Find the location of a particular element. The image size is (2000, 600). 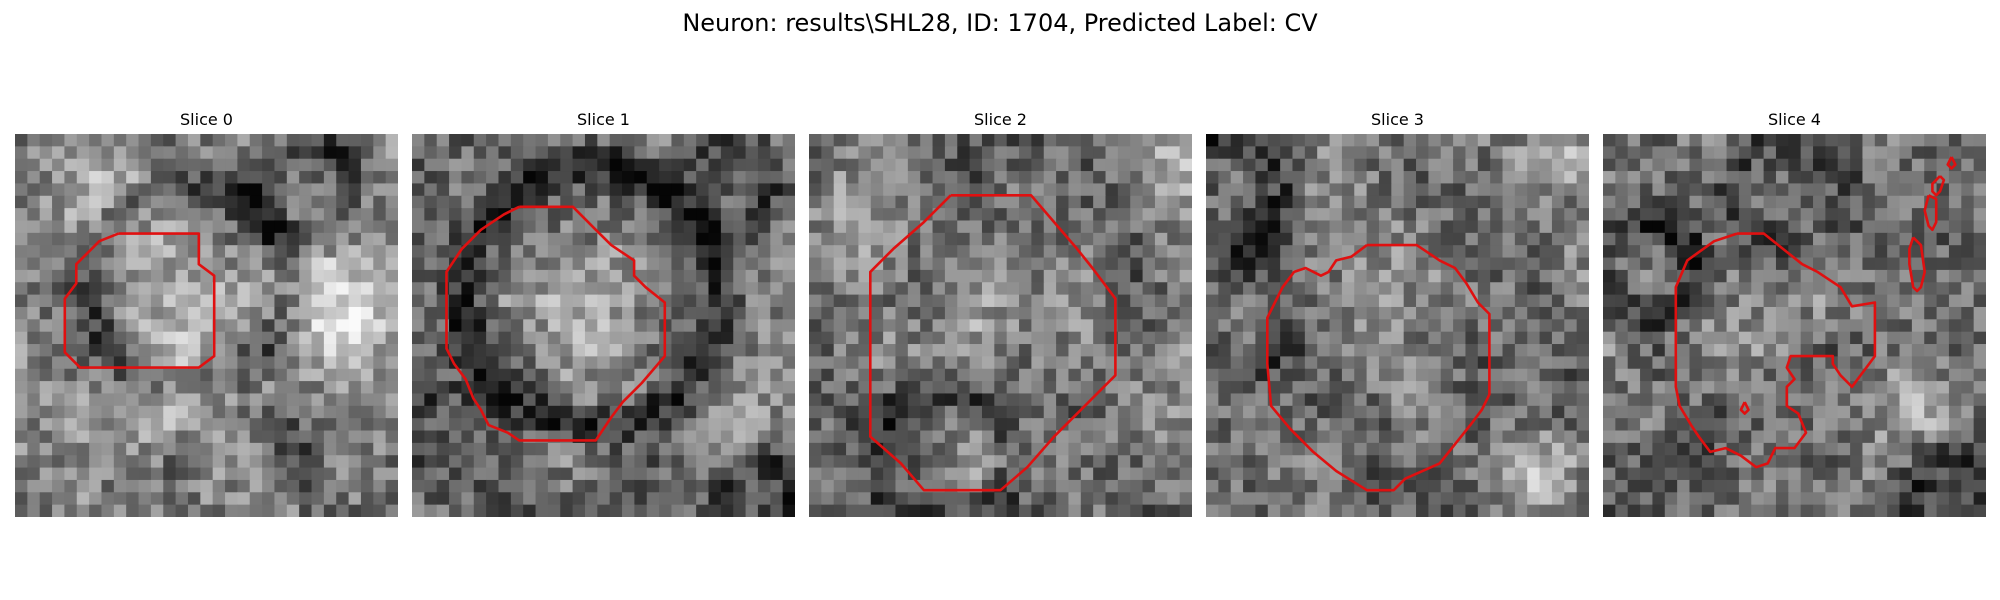

slice-panel-3: Slice 3 is located at coordinates (1397, 315).